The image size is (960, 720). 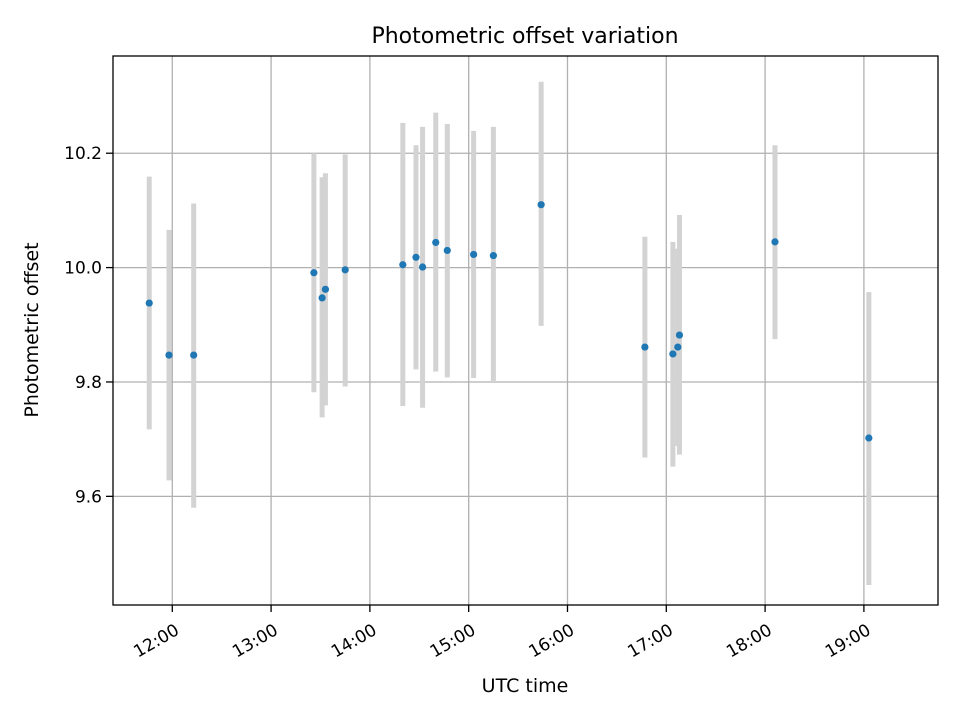 What do you see at coordinates (156, 641) in the screenshot?
I see `x-tick-label: 12:00` at bounding box center [156, 641].